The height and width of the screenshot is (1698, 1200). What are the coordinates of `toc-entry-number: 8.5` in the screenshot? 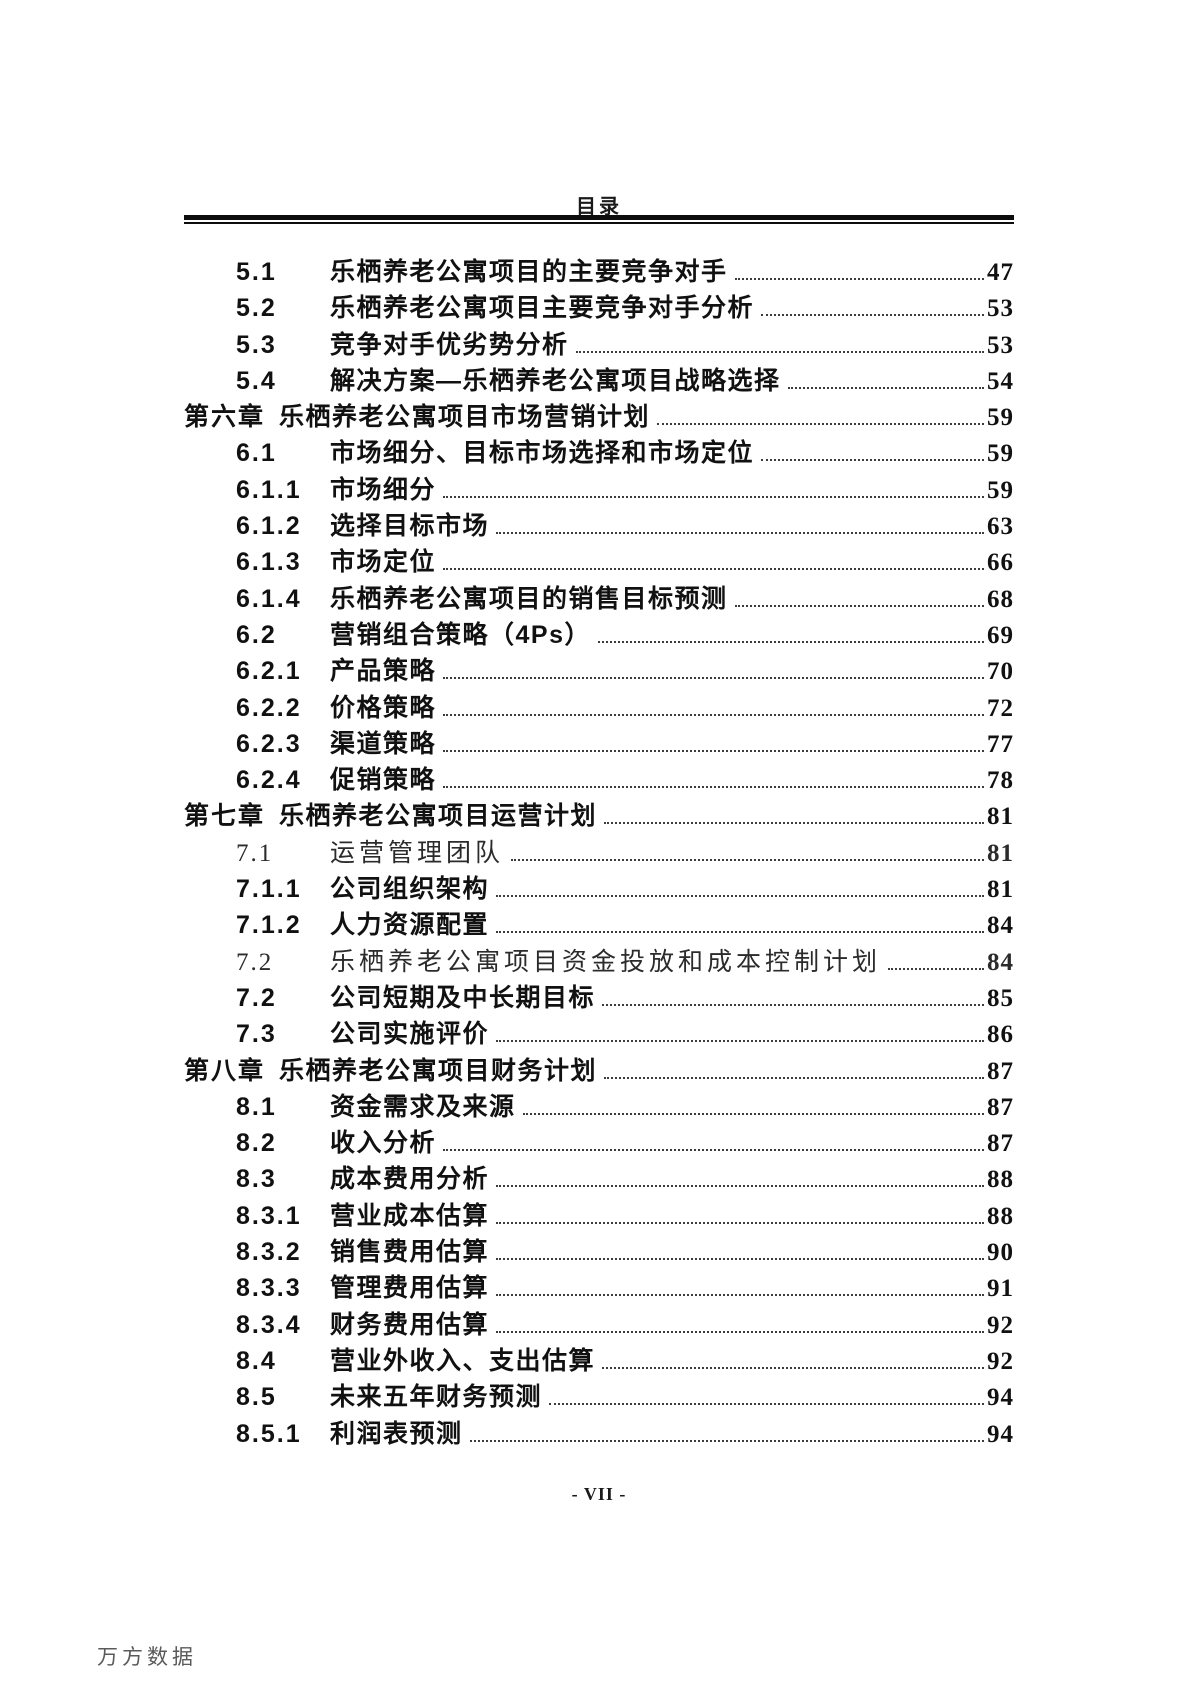 It's located at (256, 1397).